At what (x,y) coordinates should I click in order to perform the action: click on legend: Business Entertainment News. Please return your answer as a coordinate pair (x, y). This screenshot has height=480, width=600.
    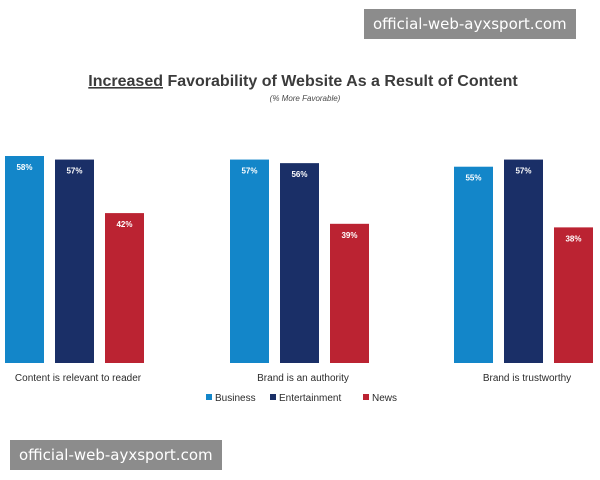
    Looking at the image, I should click on (301, 398).